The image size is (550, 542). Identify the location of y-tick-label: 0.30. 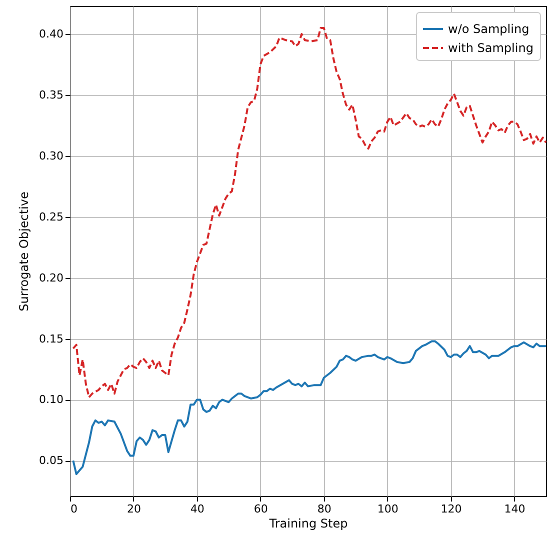
(51, 155).